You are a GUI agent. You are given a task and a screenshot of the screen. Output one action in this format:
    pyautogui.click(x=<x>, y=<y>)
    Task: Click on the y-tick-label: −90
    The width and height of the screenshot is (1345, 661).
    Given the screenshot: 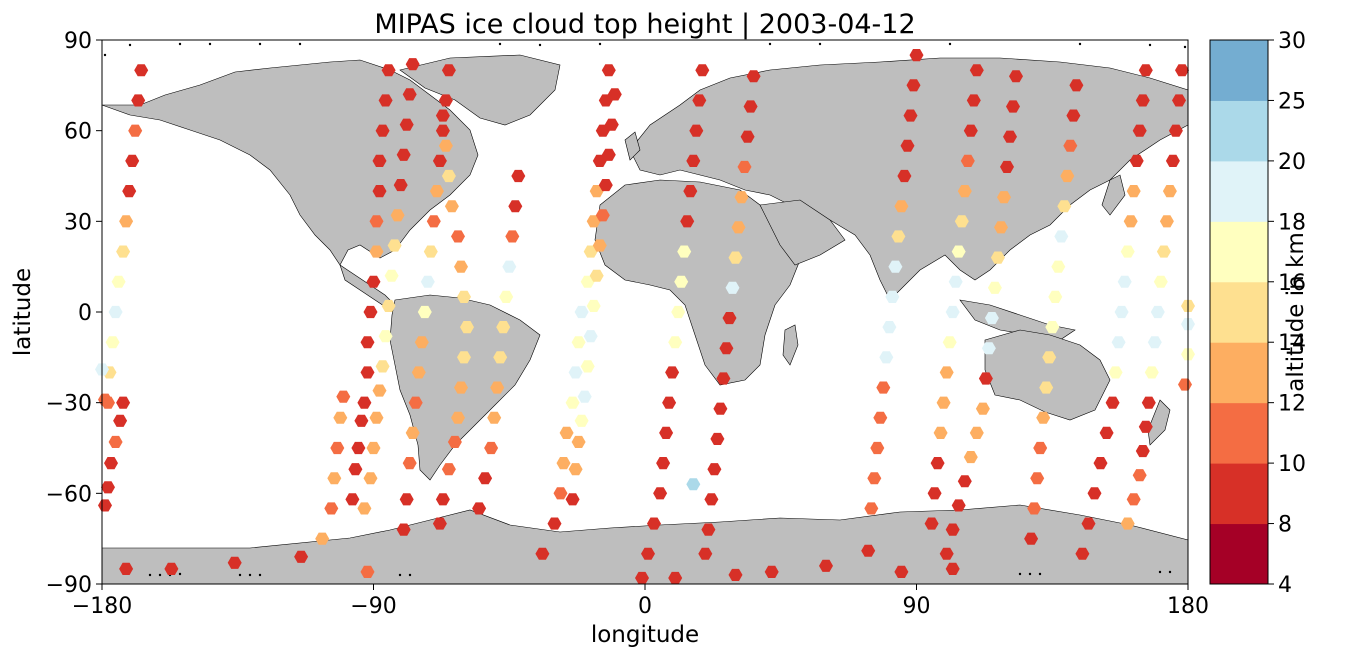 What is the action you would take?
    pyautogui.click(x=69, y=585)
    